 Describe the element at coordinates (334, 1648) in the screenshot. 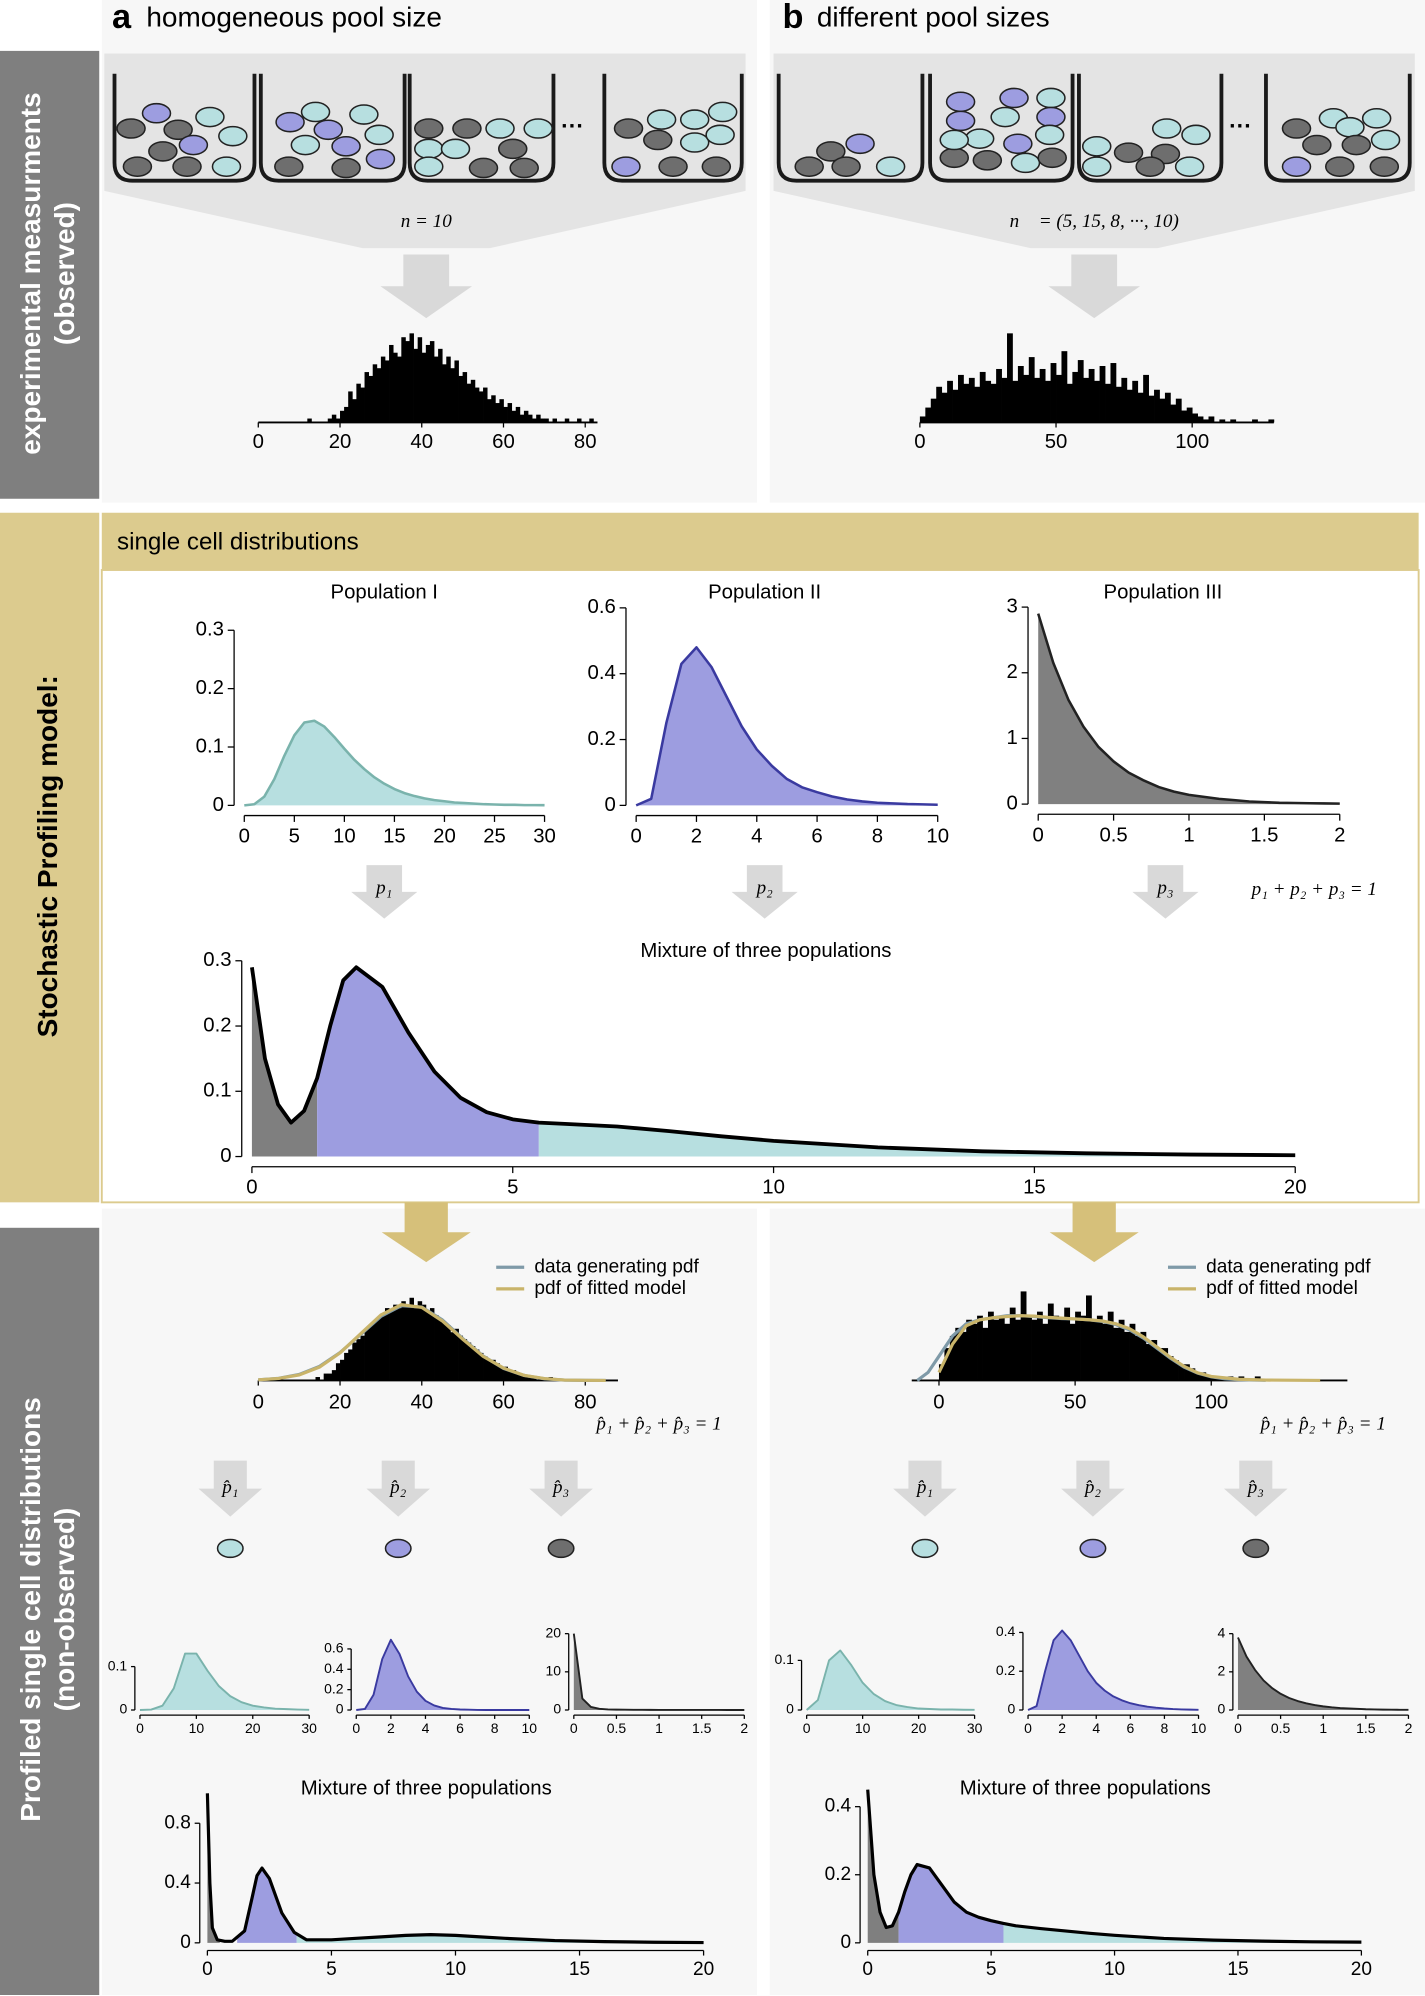

I see `y-tick-label: 0.6` at that location.